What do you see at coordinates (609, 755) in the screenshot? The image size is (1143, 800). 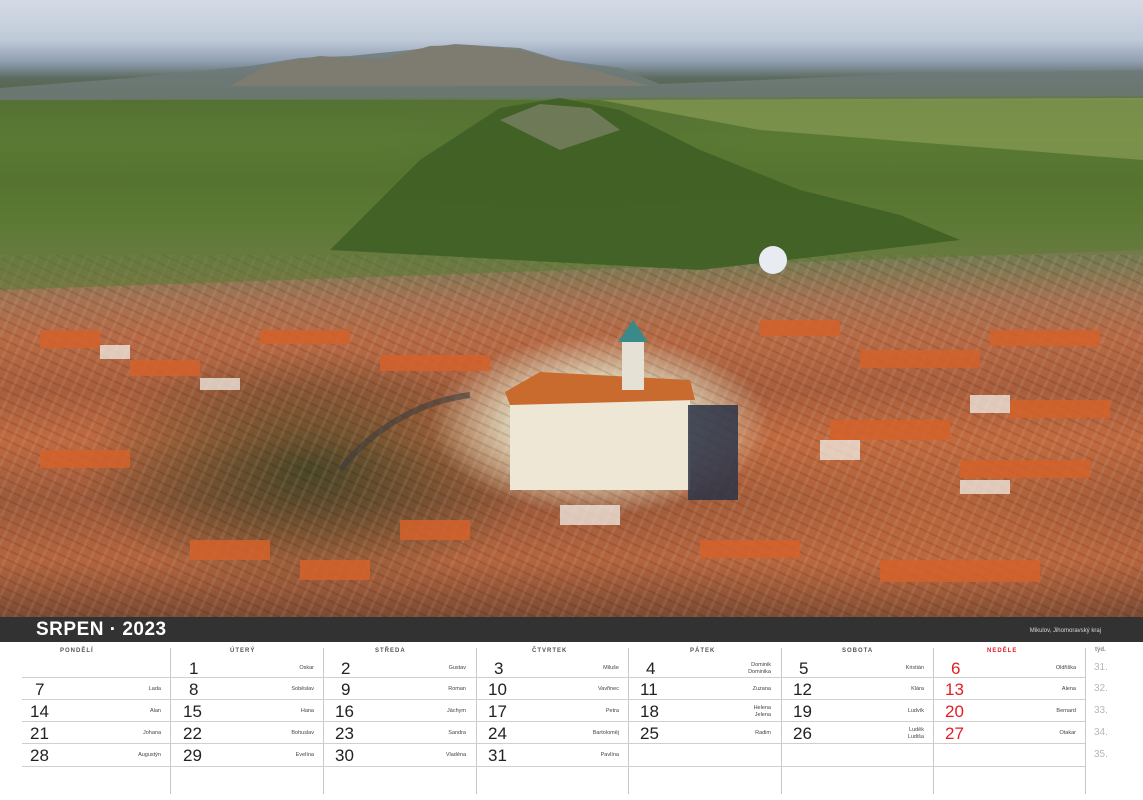 I see `nameday: Pavlína` at bounding box center [609, 755].